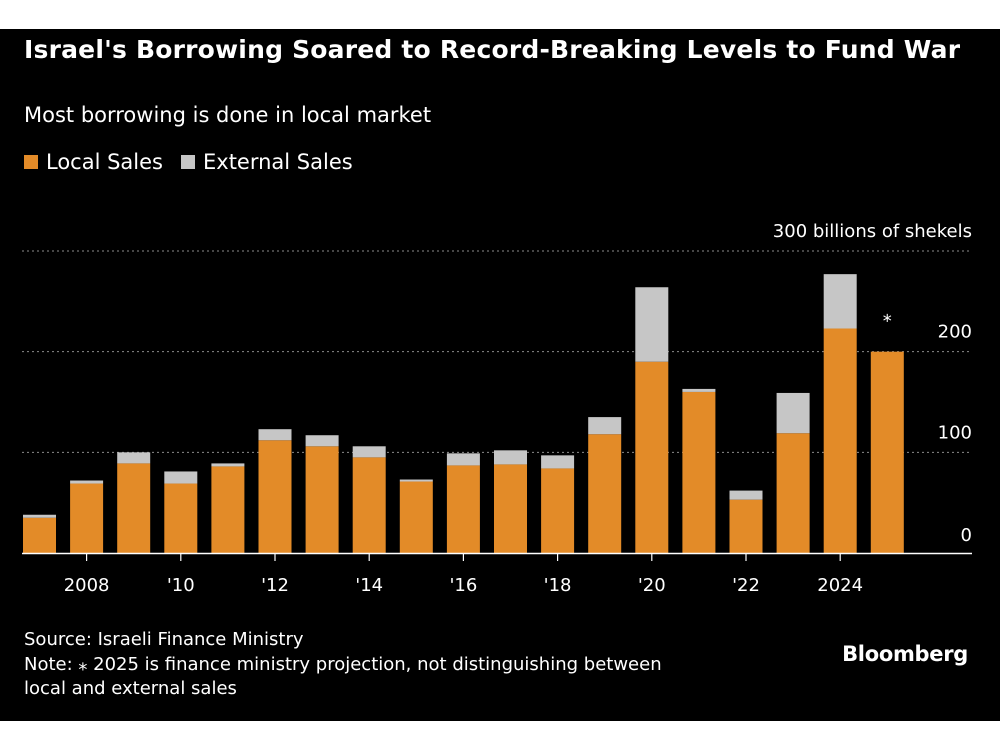 The width and height of the screenshot is (1000, 750). Describe the element at coordinates (181, 585) in the screenshot. I see `x-tick-label-2010: '10` at that location.